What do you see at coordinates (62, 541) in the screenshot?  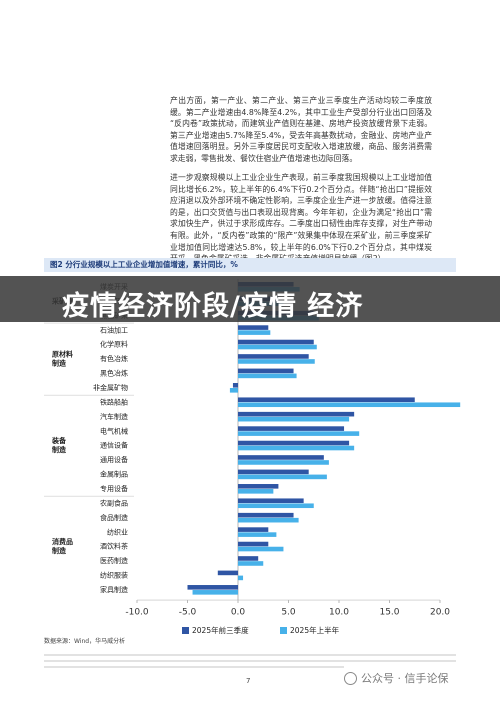 I see `group-label: 消费品` at bounding box center [62, 541].